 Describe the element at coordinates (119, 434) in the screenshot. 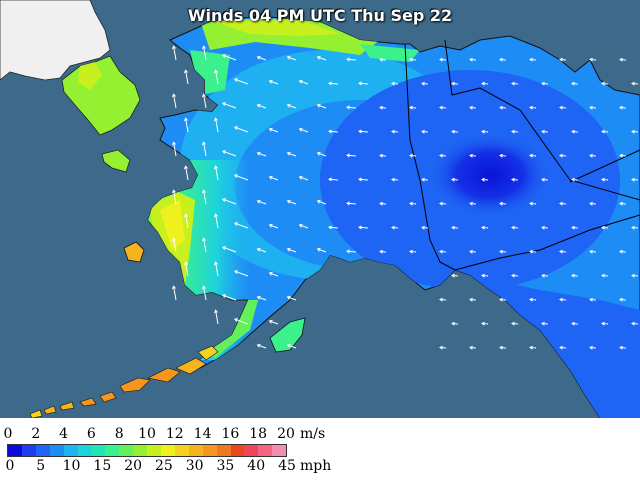

I see `legend-tick-label: 8` at that location.